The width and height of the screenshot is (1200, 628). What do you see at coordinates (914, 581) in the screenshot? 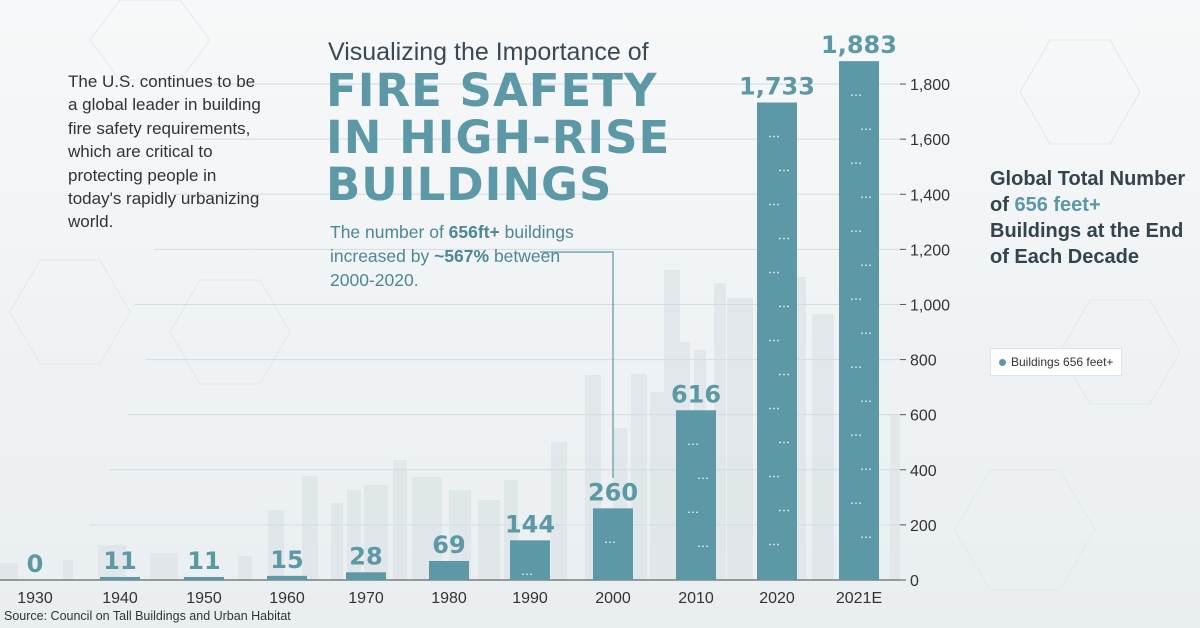
I see `y-tick-label: 0` at bounding box center [914, 581].